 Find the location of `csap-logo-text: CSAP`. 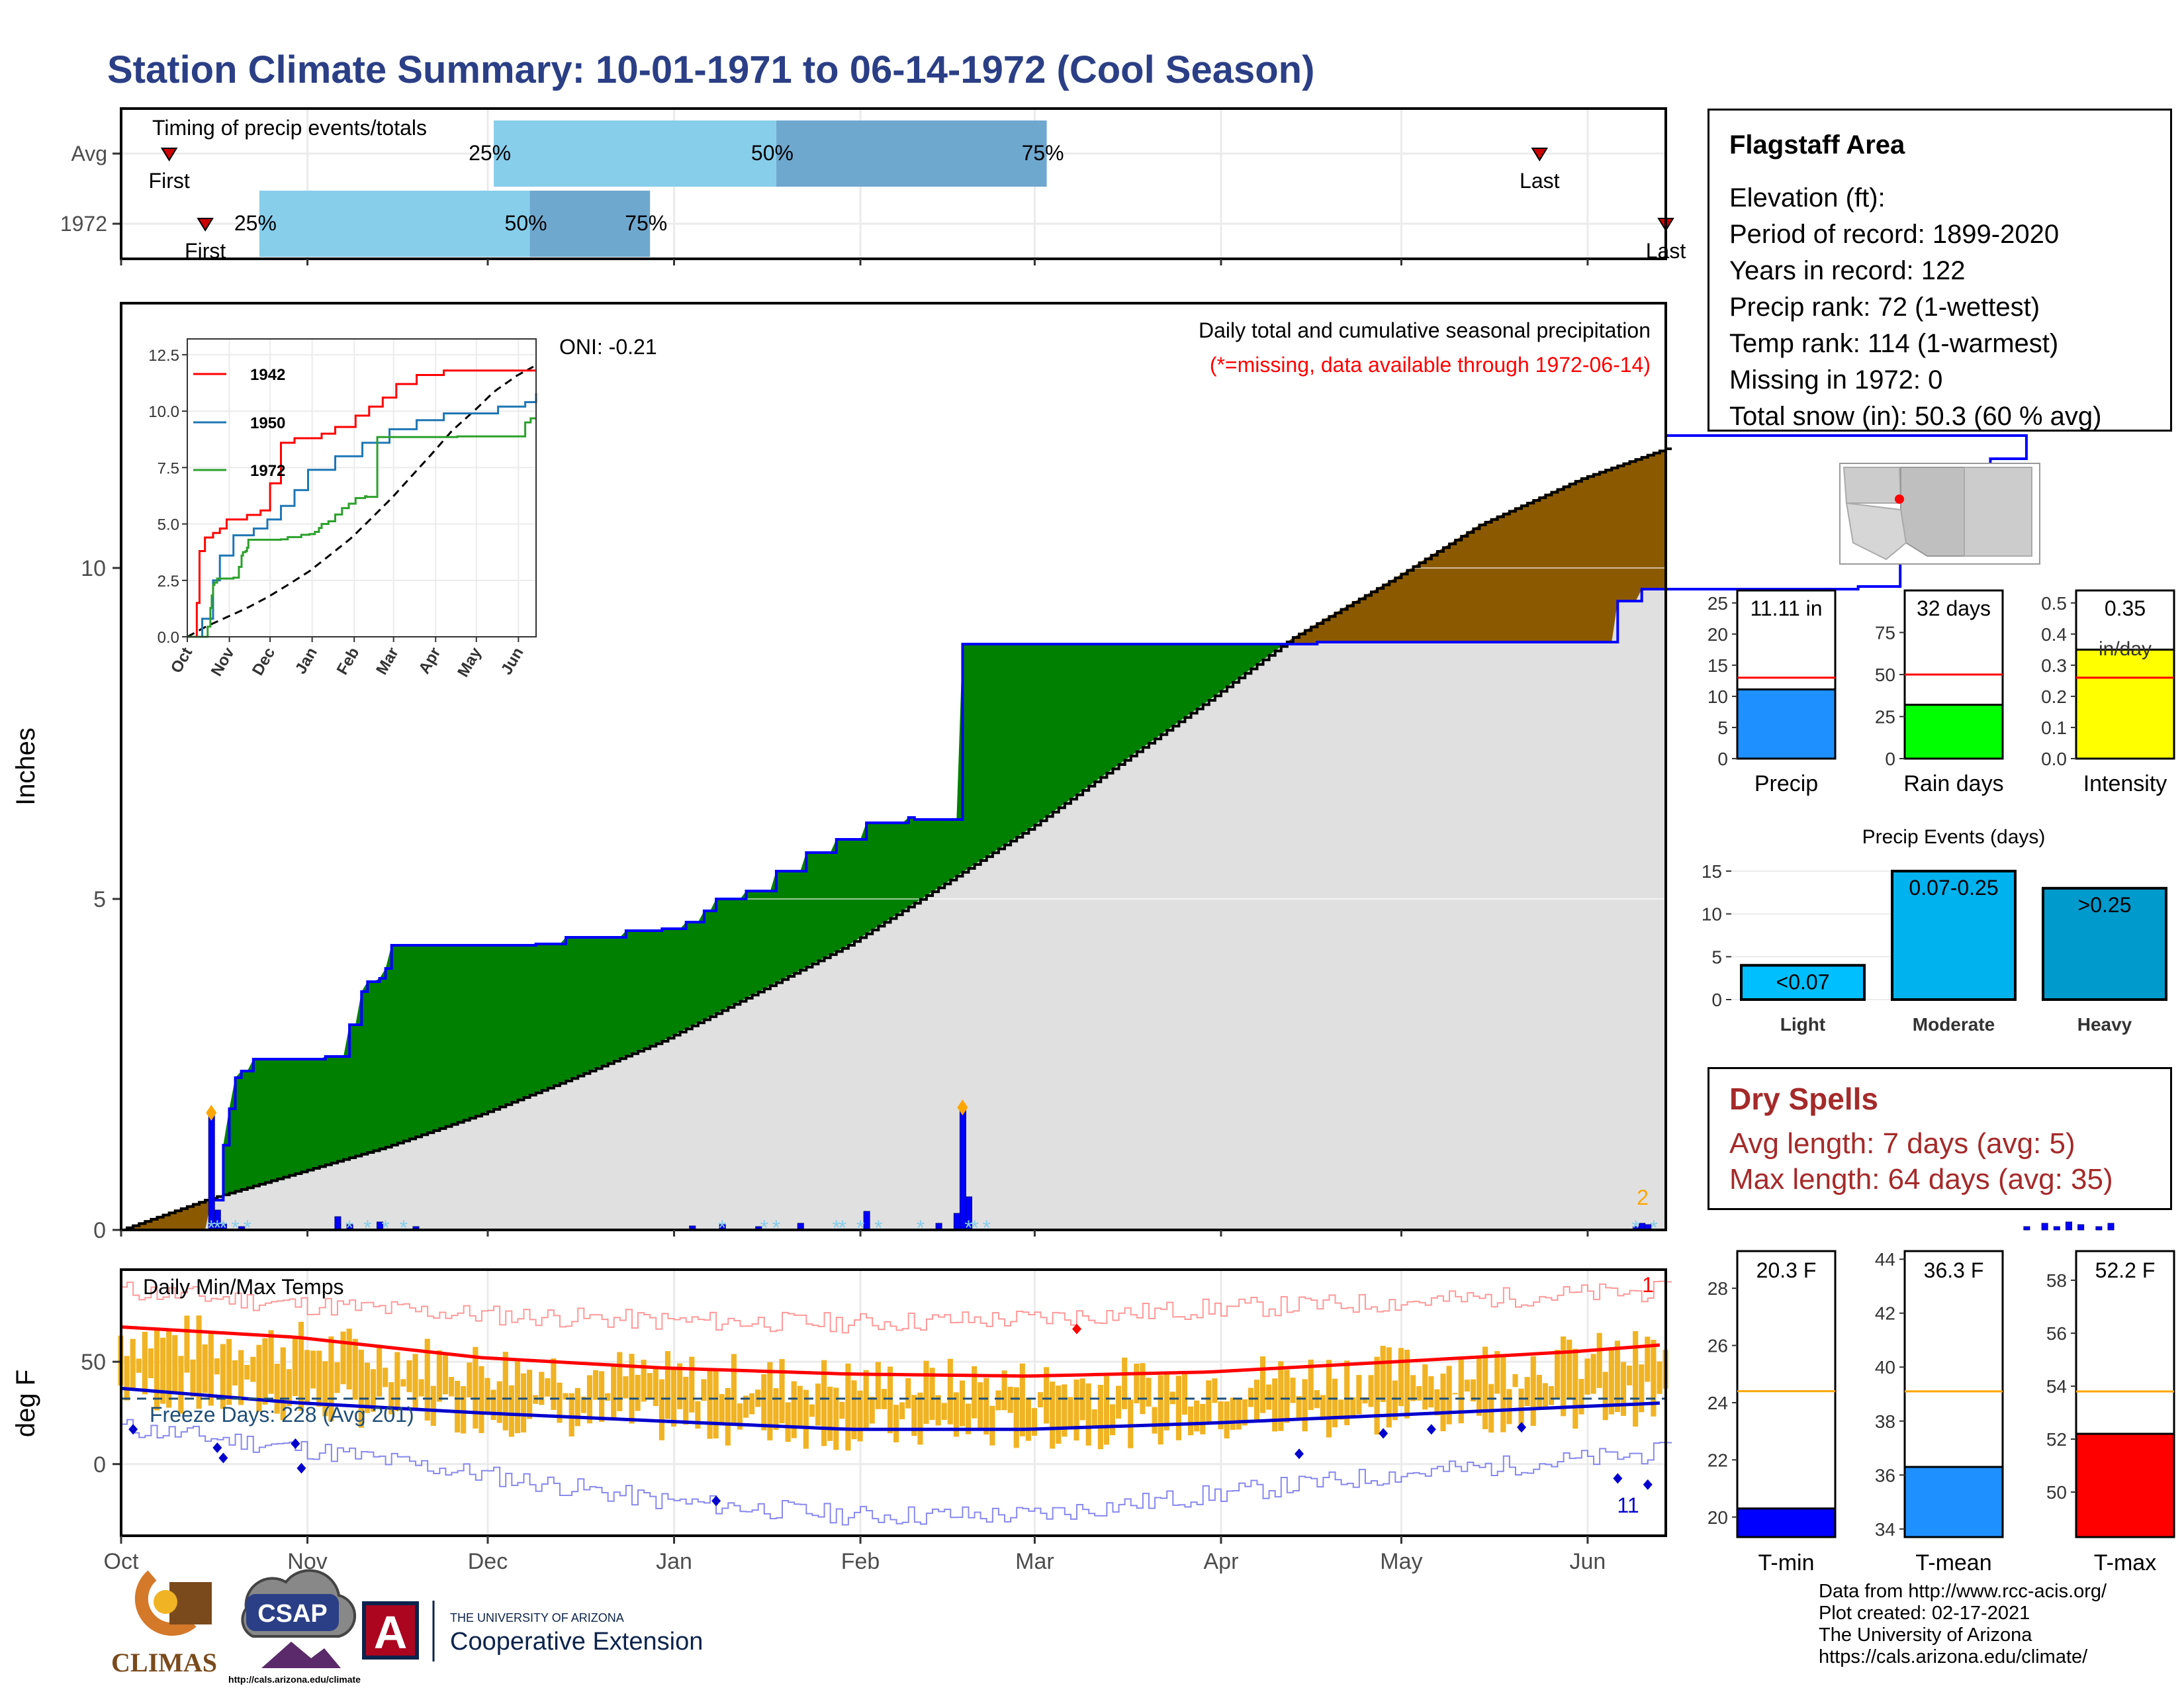

csap-logo-text: CSAP is located at coordinates (292, 1614).